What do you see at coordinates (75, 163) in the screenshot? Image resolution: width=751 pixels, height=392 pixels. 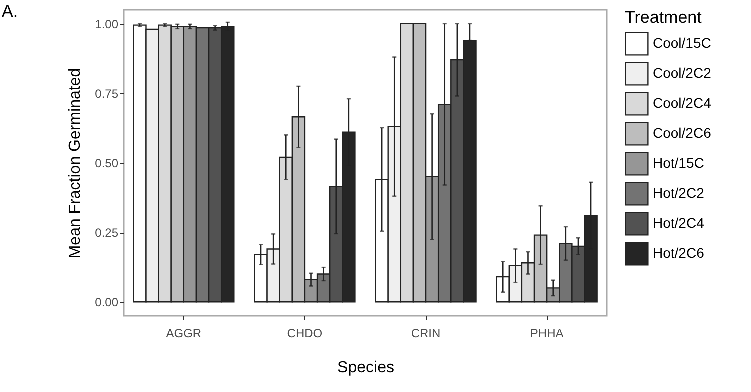 I see `y-axis-title: Mean Fraction Germinated` at bounding box center [75, 163].